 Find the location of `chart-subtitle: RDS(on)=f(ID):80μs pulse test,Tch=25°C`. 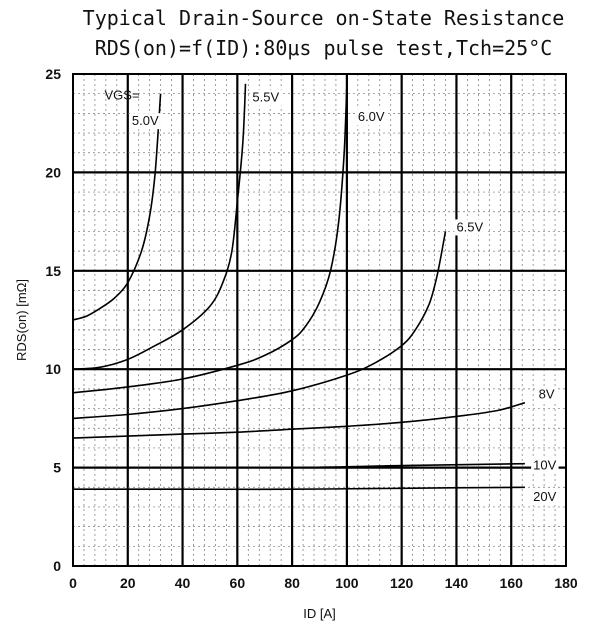

chart-subtitle: RDS(on)=f(ID):80μs pulse test,Tch=25°C is located at coordinates (323, 48).